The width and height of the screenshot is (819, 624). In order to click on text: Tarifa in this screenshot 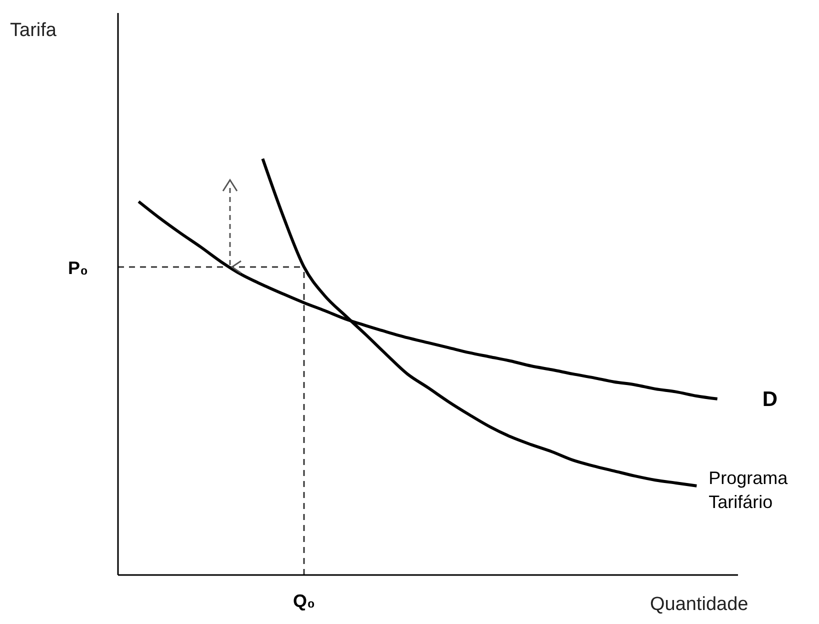, I will do `click(33, 30)`.